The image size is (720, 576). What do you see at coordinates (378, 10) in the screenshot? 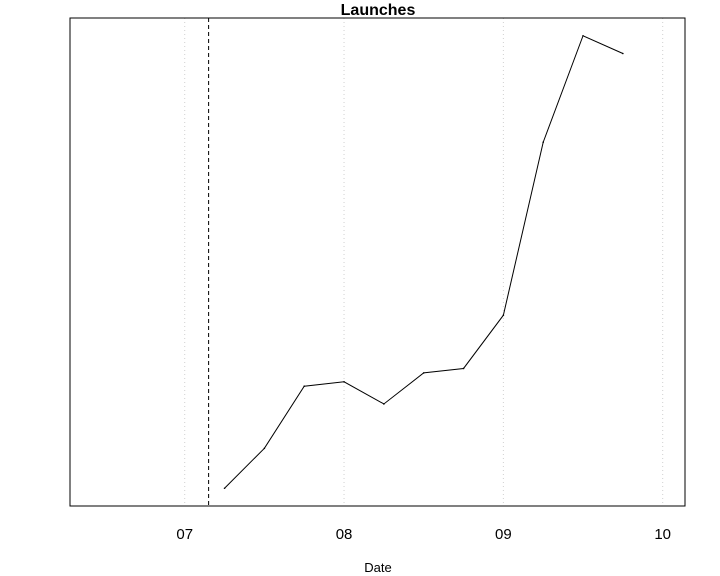
I see `chart-title: Launches` at bounding box center [378, 10].